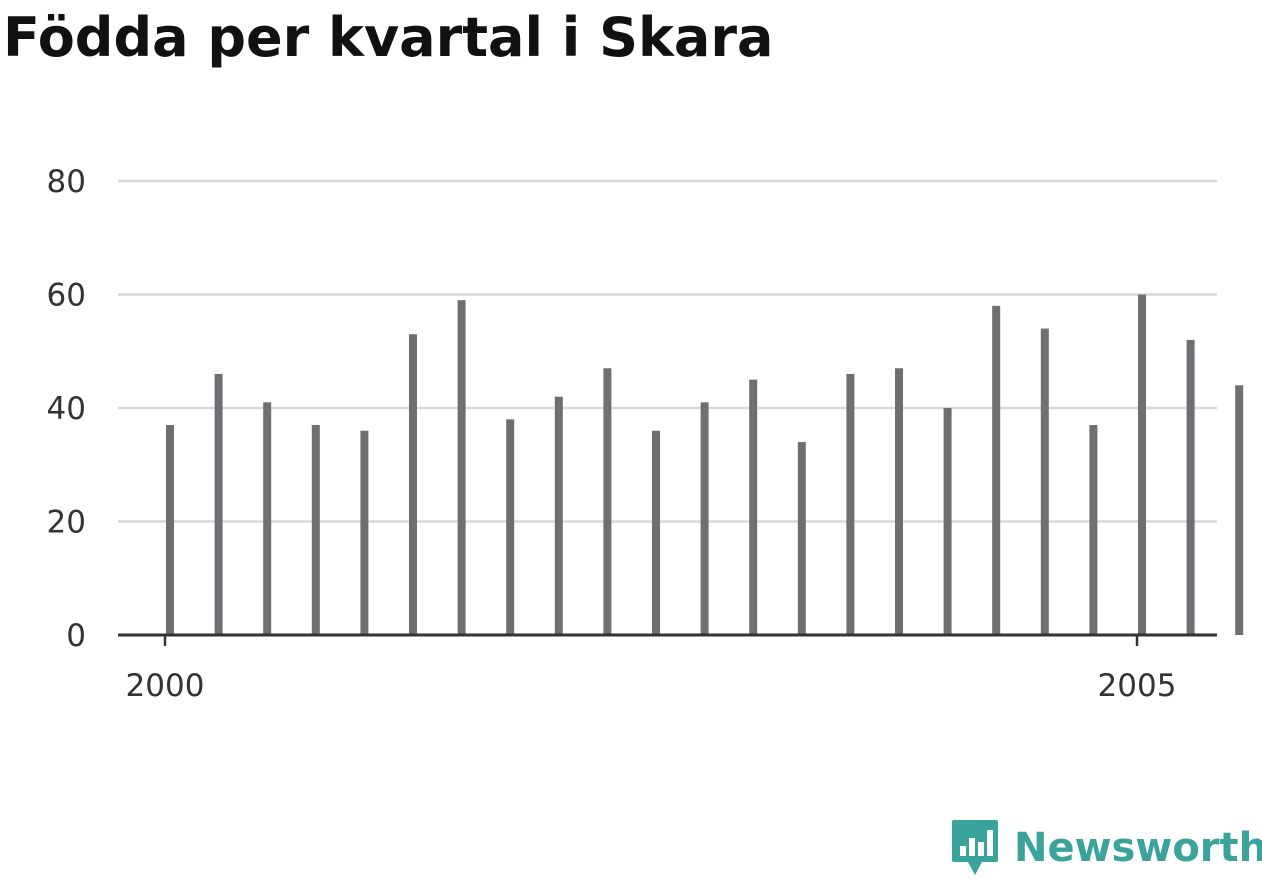  Describe the element at coordinates (1138, 848) in the screenshot. I see `brand-name: Newsworthy` at that location.